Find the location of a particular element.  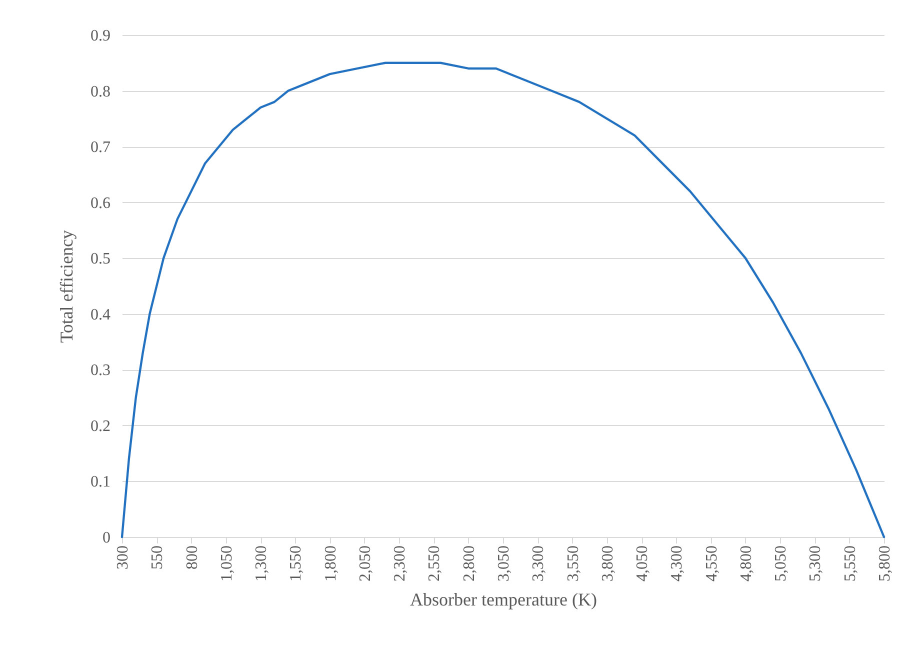

x-tick-label: 1,800 is located at coordinates (331, 564).